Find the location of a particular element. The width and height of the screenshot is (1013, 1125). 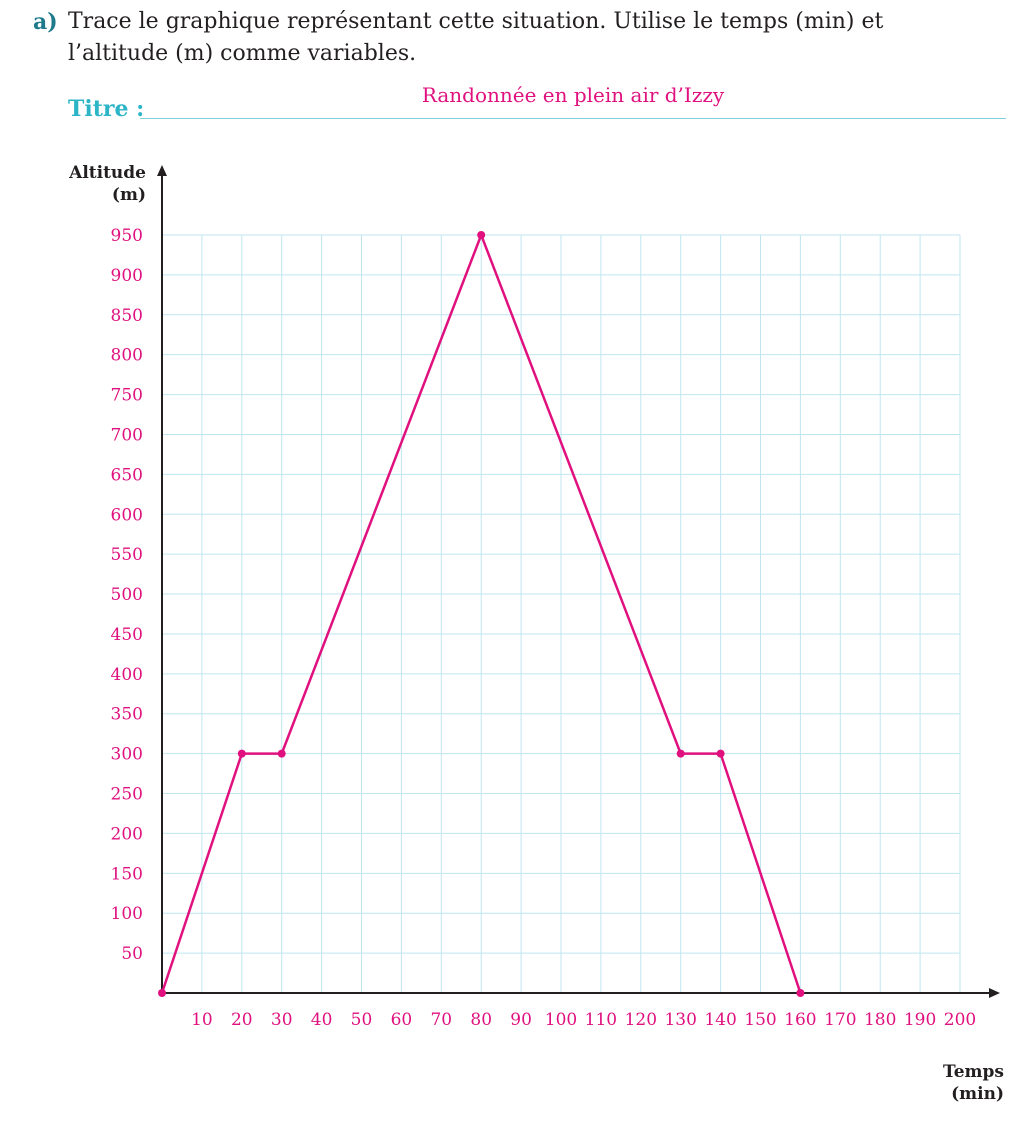

title-value: Randonnée en plein air d’Izzy is located at coordinates (573, 95).